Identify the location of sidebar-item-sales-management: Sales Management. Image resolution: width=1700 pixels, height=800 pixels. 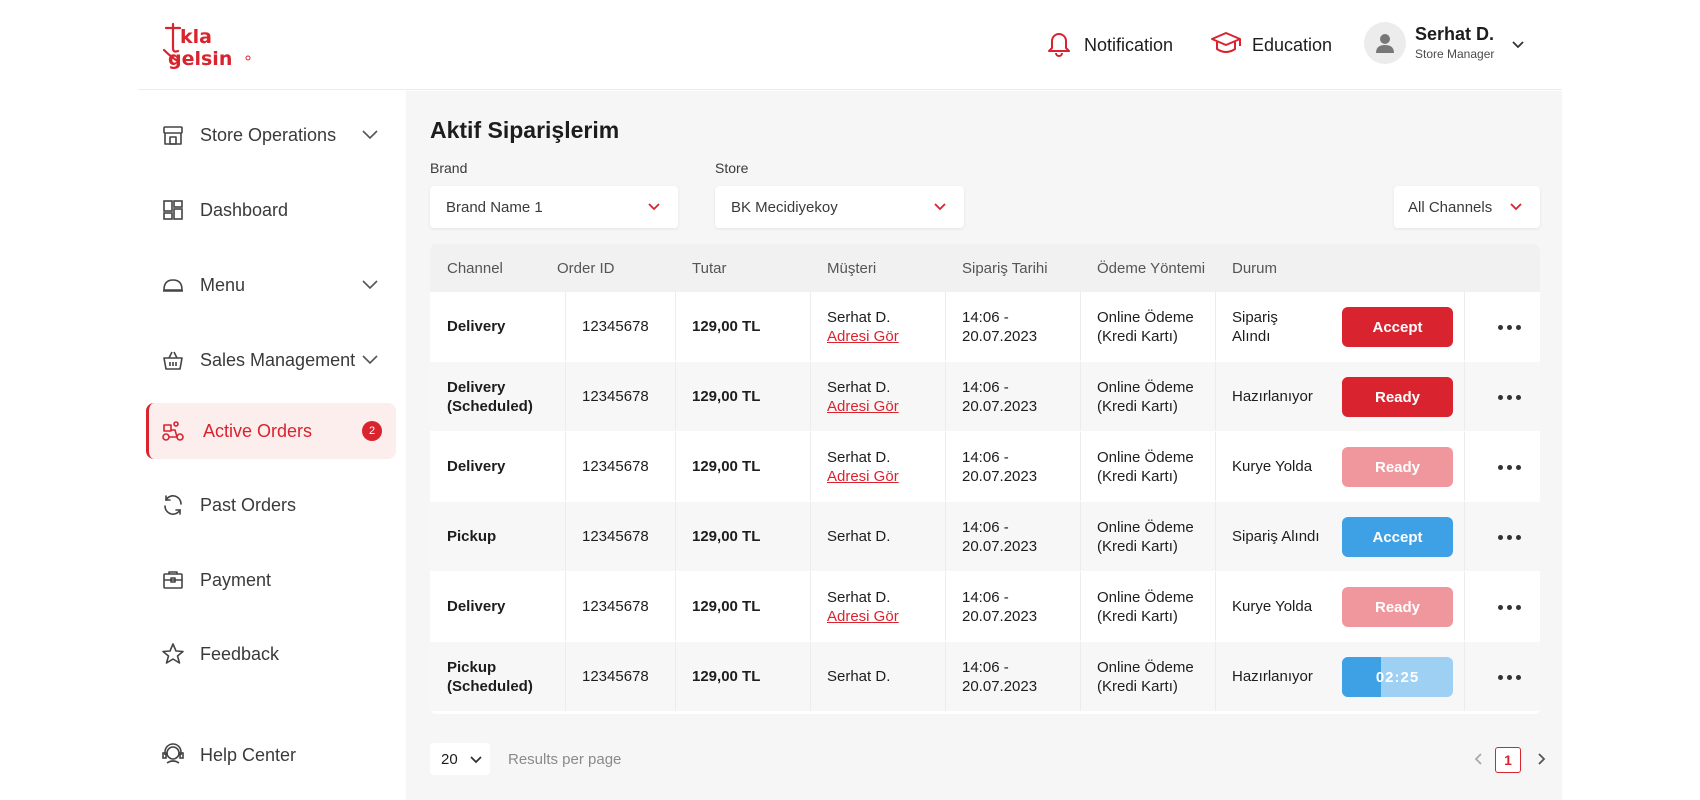
(271, 360).